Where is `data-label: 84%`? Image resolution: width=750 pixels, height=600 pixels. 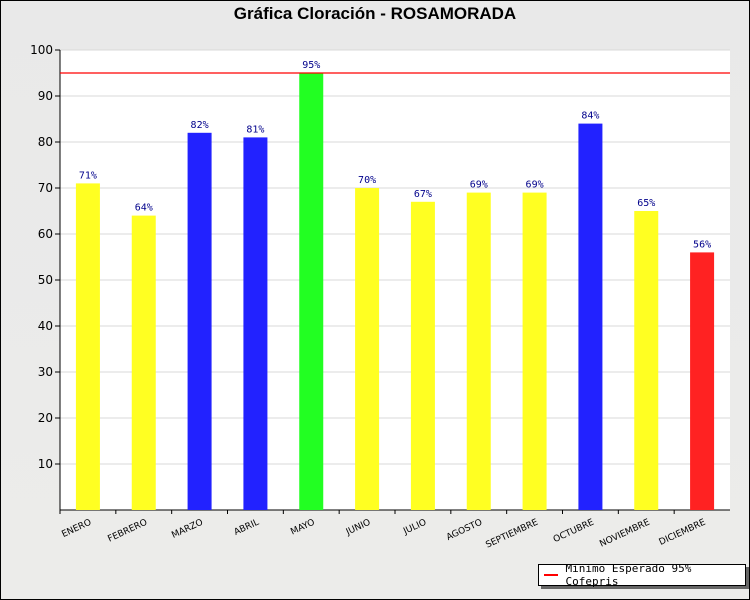
data-label: 84% is located at coordinates (590, 116).